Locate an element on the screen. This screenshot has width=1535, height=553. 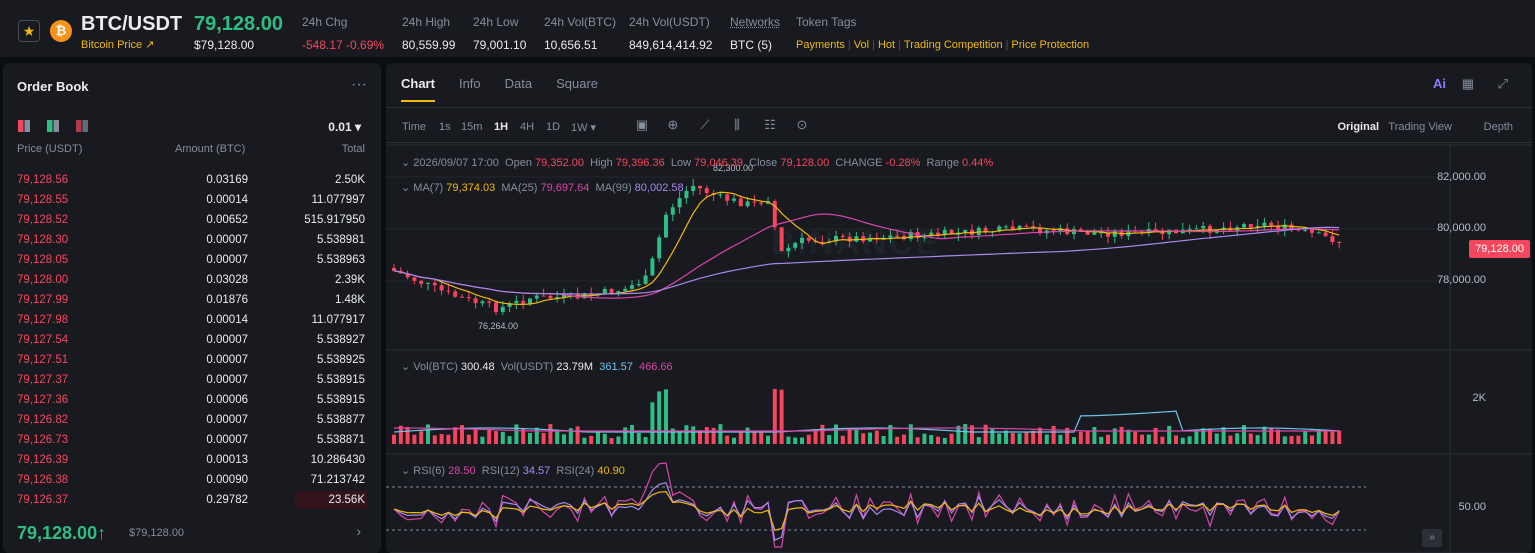
ask-price: 79,128.30 is located at coordinates (43, 240).